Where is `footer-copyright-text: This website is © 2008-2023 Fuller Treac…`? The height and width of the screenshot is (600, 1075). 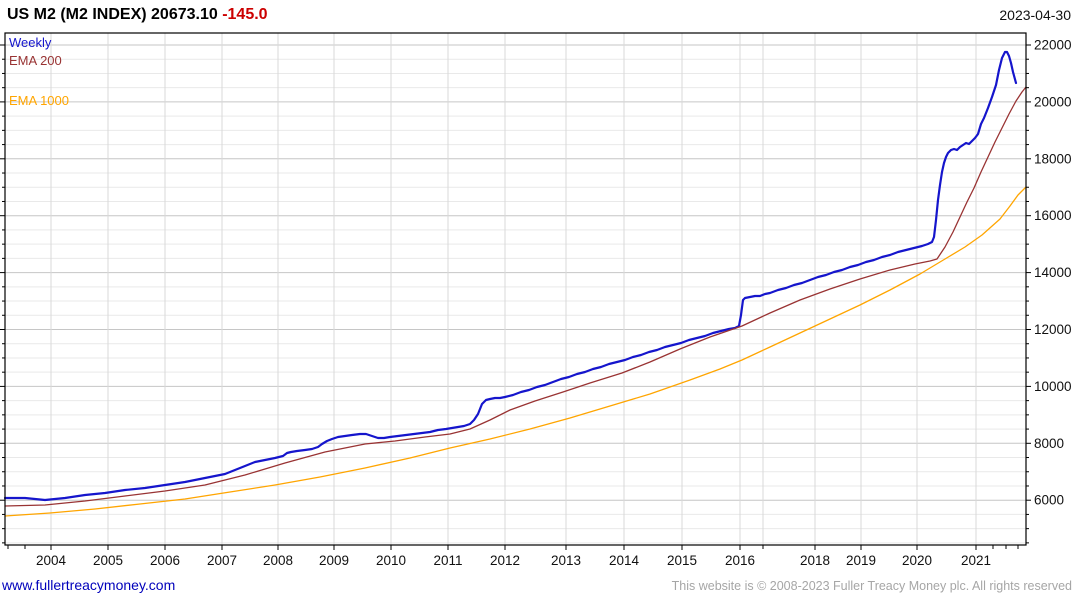
footer-copyright-text: This website is © 2008-2023 Fuller Treac… is located at coordinates (871, 586).